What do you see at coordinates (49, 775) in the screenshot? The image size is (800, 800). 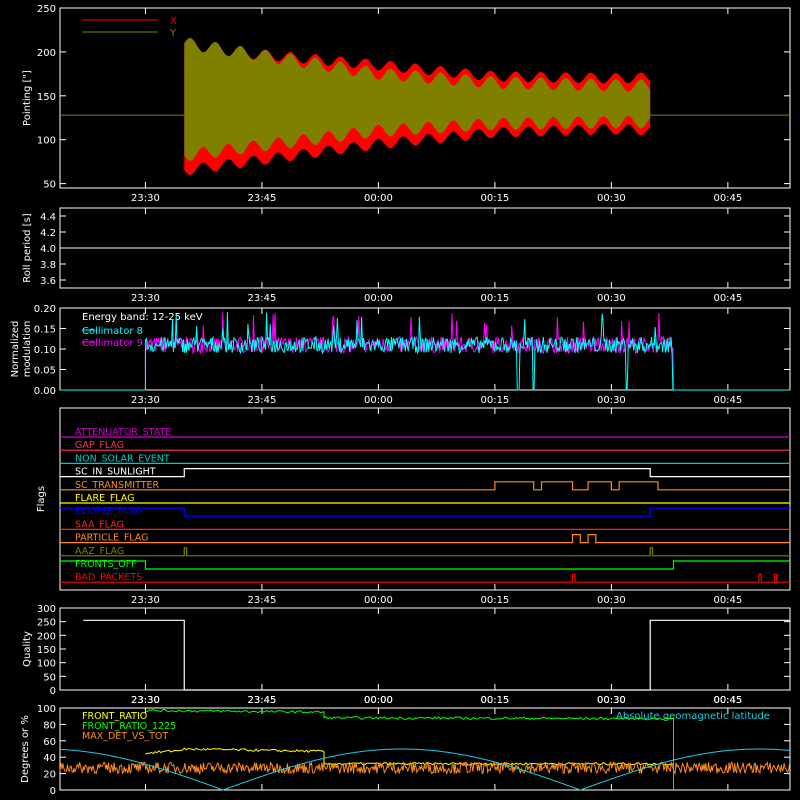 I see `ratios-ytick-label: 20` at bounding box center [49, 775].